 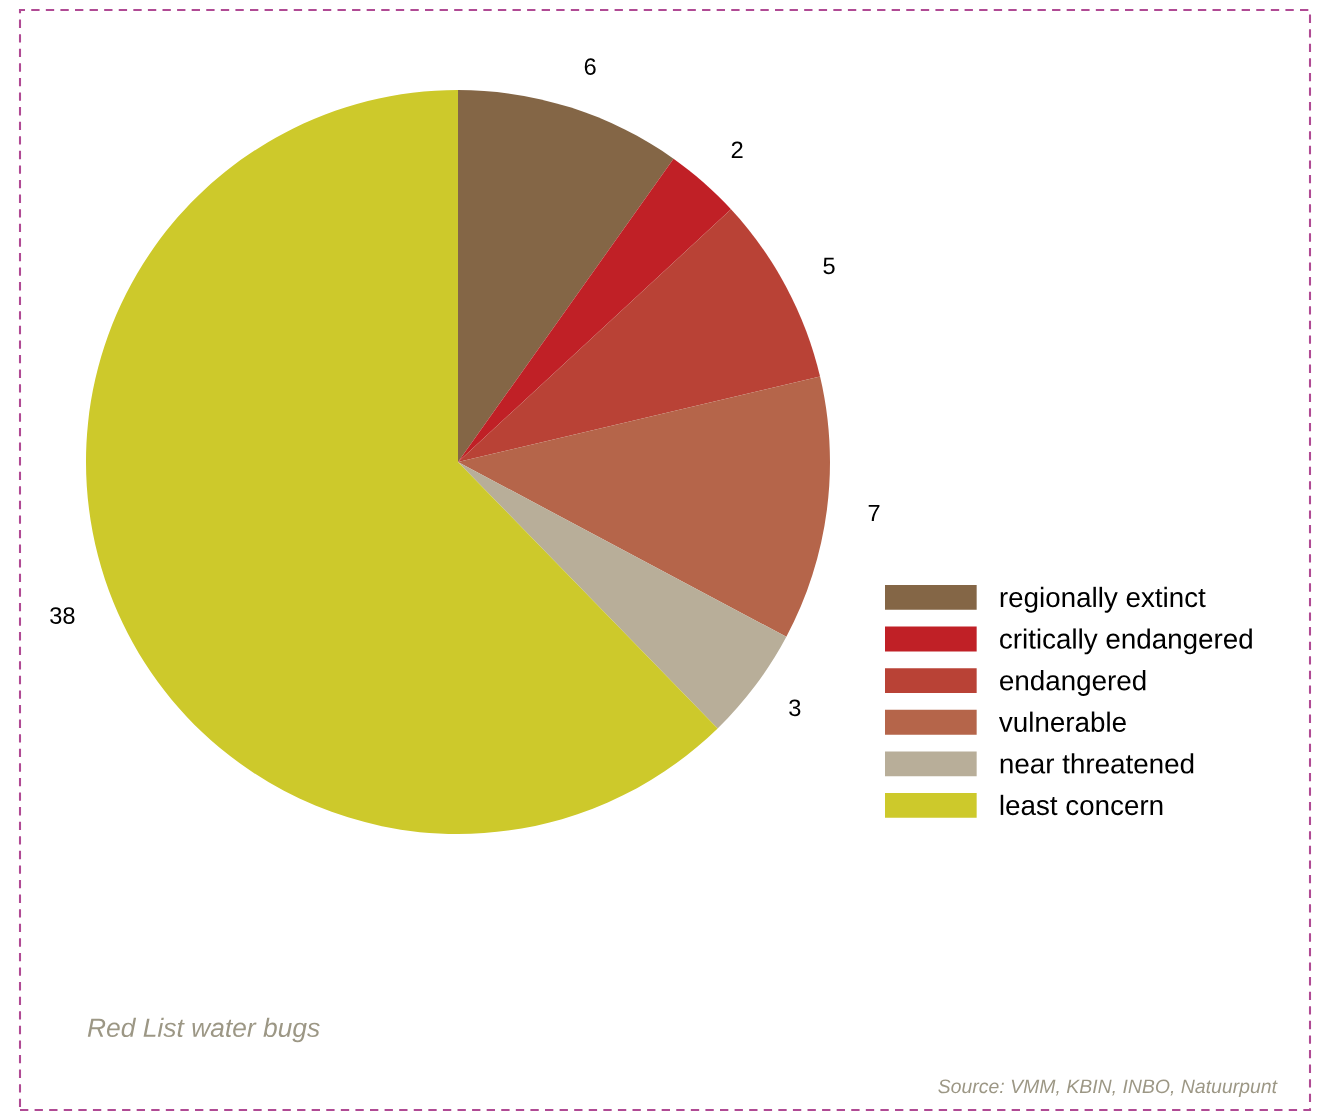 What do you see at coordinates (1103, 599) in the screenshot?
I see `legend-label: regionally extinct` at bounding box center [1103, 599].